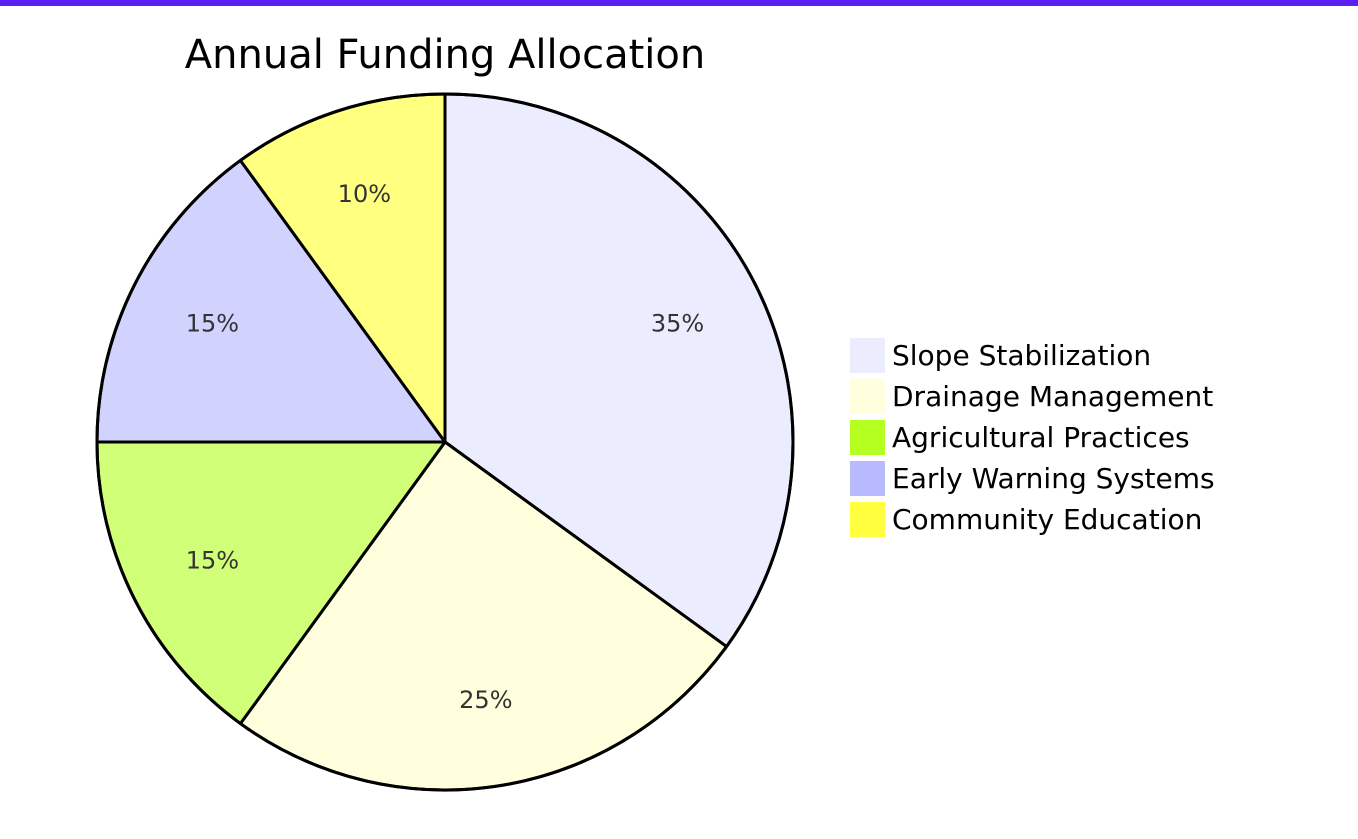 Image resolution: width=1358 pixels, height=839 pixels. Describe the element at coordinates (1041, 437) in the screenshot. I see `legend-label-agricultural-practices: Agricultural Practices` at that location.